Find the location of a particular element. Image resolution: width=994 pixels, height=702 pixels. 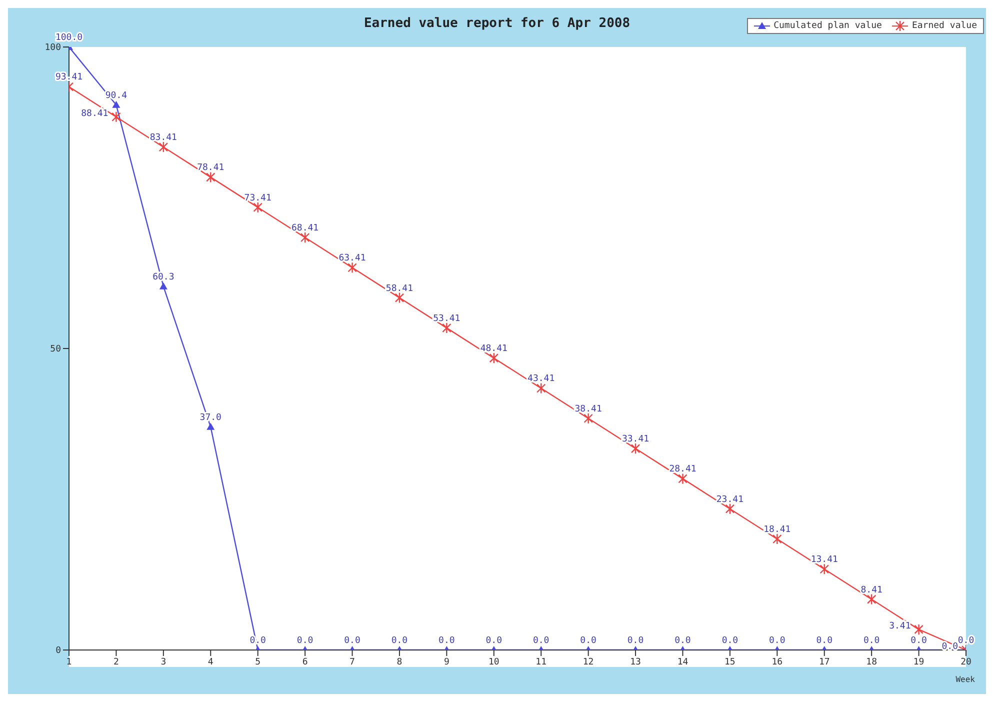

data-label: 100.0 is located at coordinates (69, 38).